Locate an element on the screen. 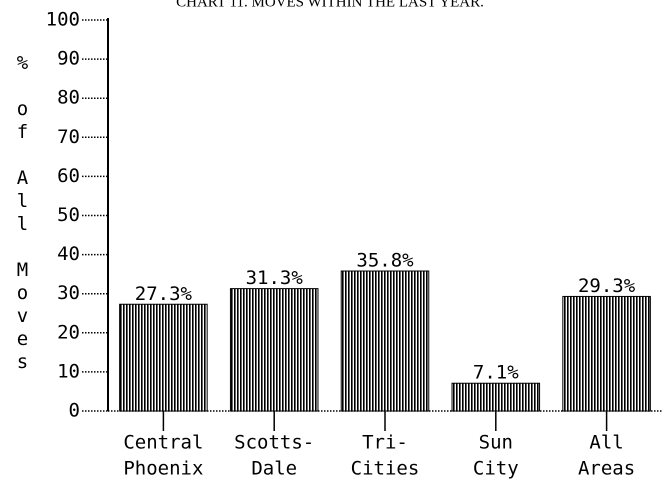 The image size is (666, 489). x-tick-label: City is located at coordinates (496, 469).